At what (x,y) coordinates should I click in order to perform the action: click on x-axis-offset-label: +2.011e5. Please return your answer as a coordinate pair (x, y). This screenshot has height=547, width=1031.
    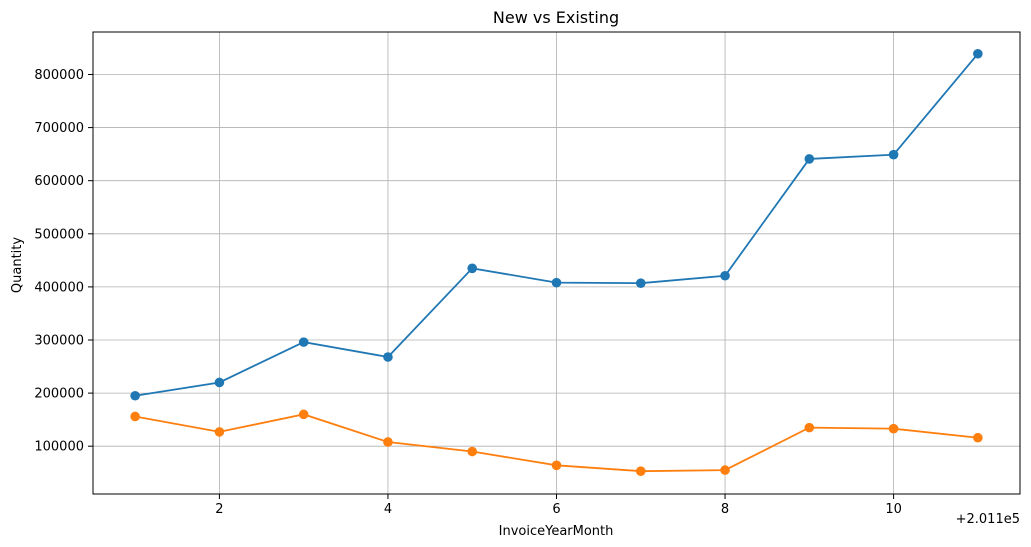
    Looking at the image, I should click on (988, 519).